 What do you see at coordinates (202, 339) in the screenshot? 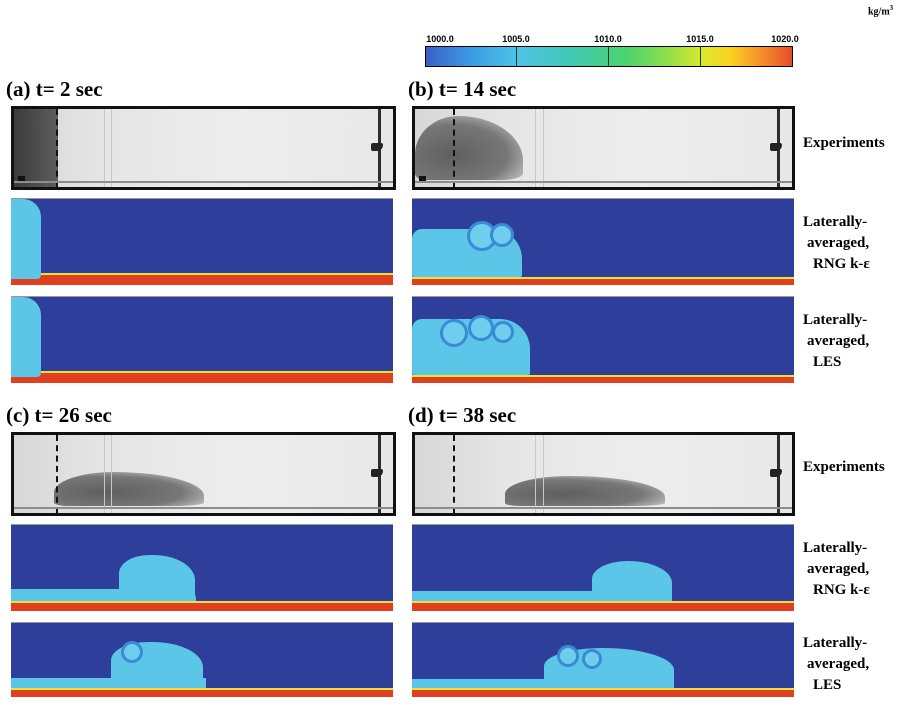
I see `les-simulation-a` at bounding box center [202, 339].